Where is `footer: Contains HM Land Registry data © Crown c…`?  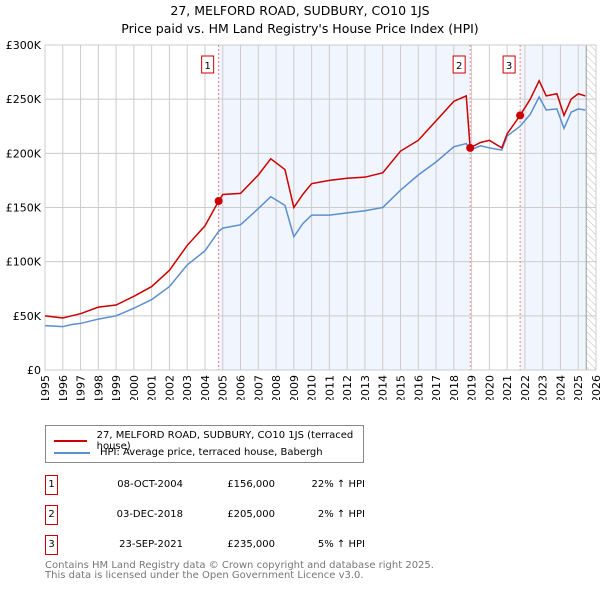 footer: Contains HM Land Registry data © Crown c… is located at coordinates (239, 571).